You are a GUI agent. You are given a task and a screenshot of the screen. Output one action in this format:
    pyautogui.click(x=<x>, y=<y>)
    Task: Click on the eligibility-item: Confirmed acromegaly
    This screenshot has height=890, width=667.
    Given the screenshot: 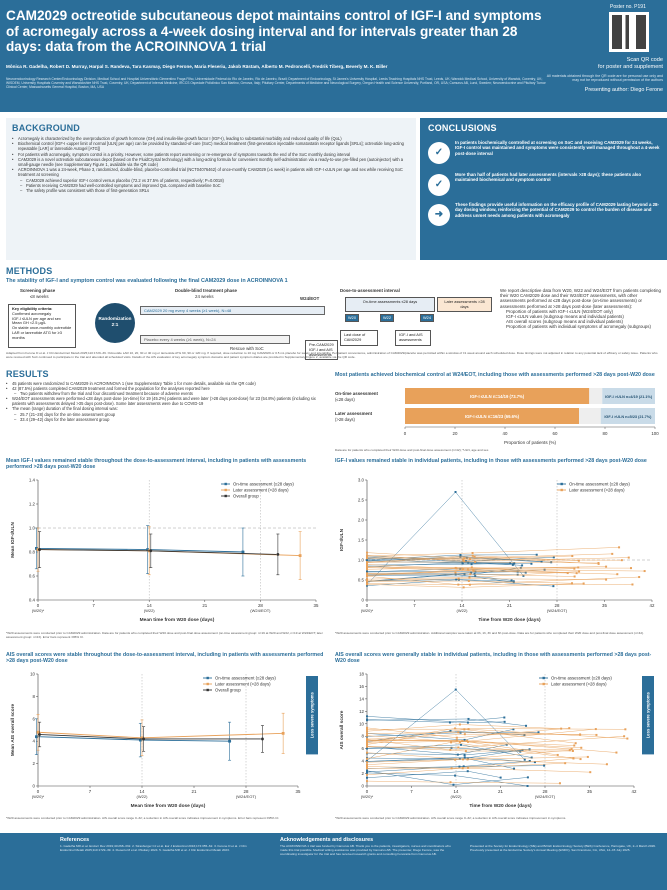 What is the action you would take?
    pyautogui.click(x=32, y=313)
    